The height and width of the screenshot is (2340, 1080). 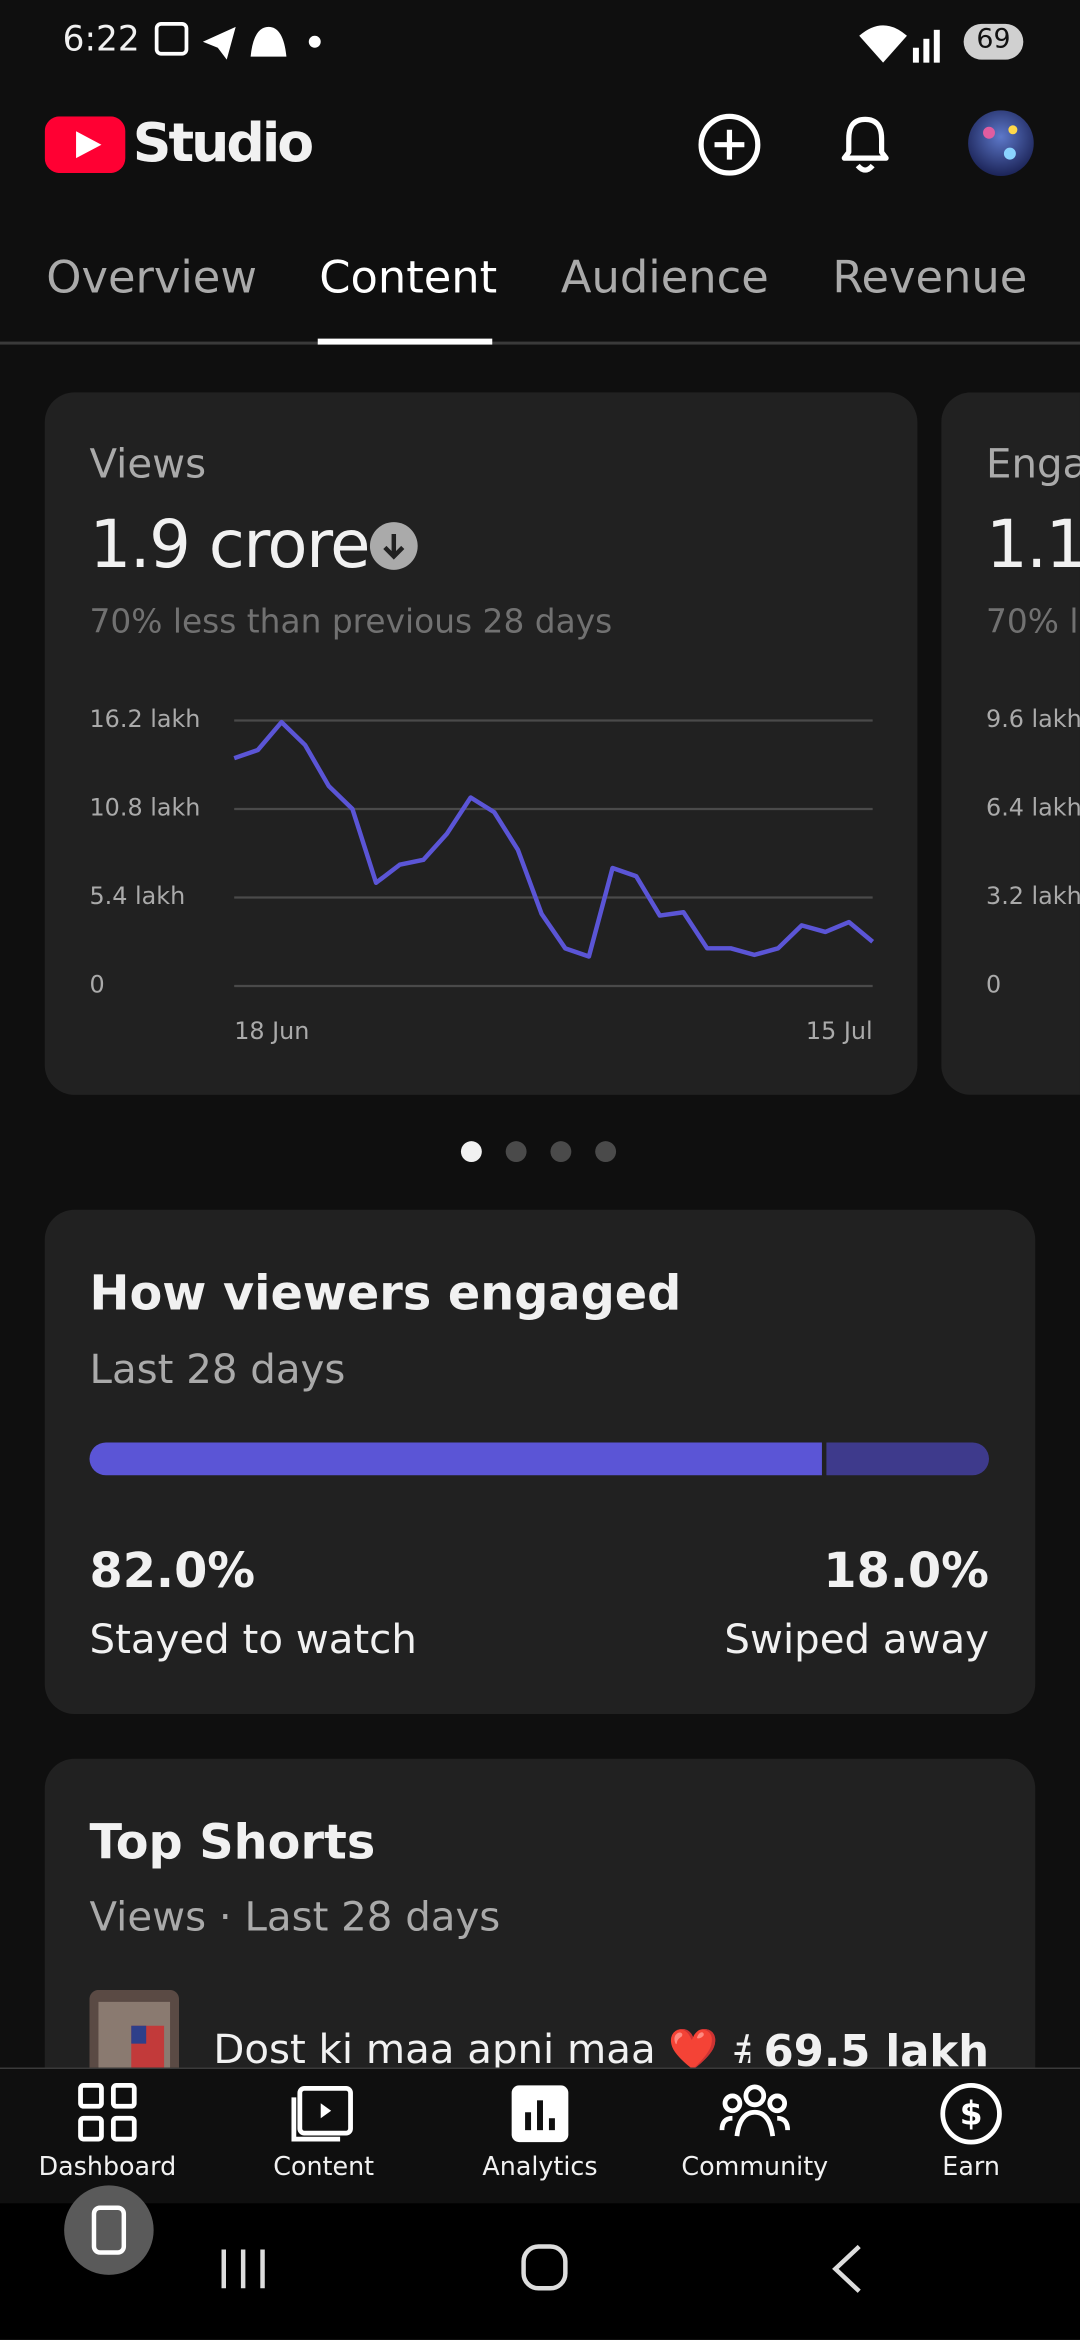 What do you see at coordinates (324, 2167) in the screenshot?
I see `nav-item: Content` at bounding box center [324, 2167].